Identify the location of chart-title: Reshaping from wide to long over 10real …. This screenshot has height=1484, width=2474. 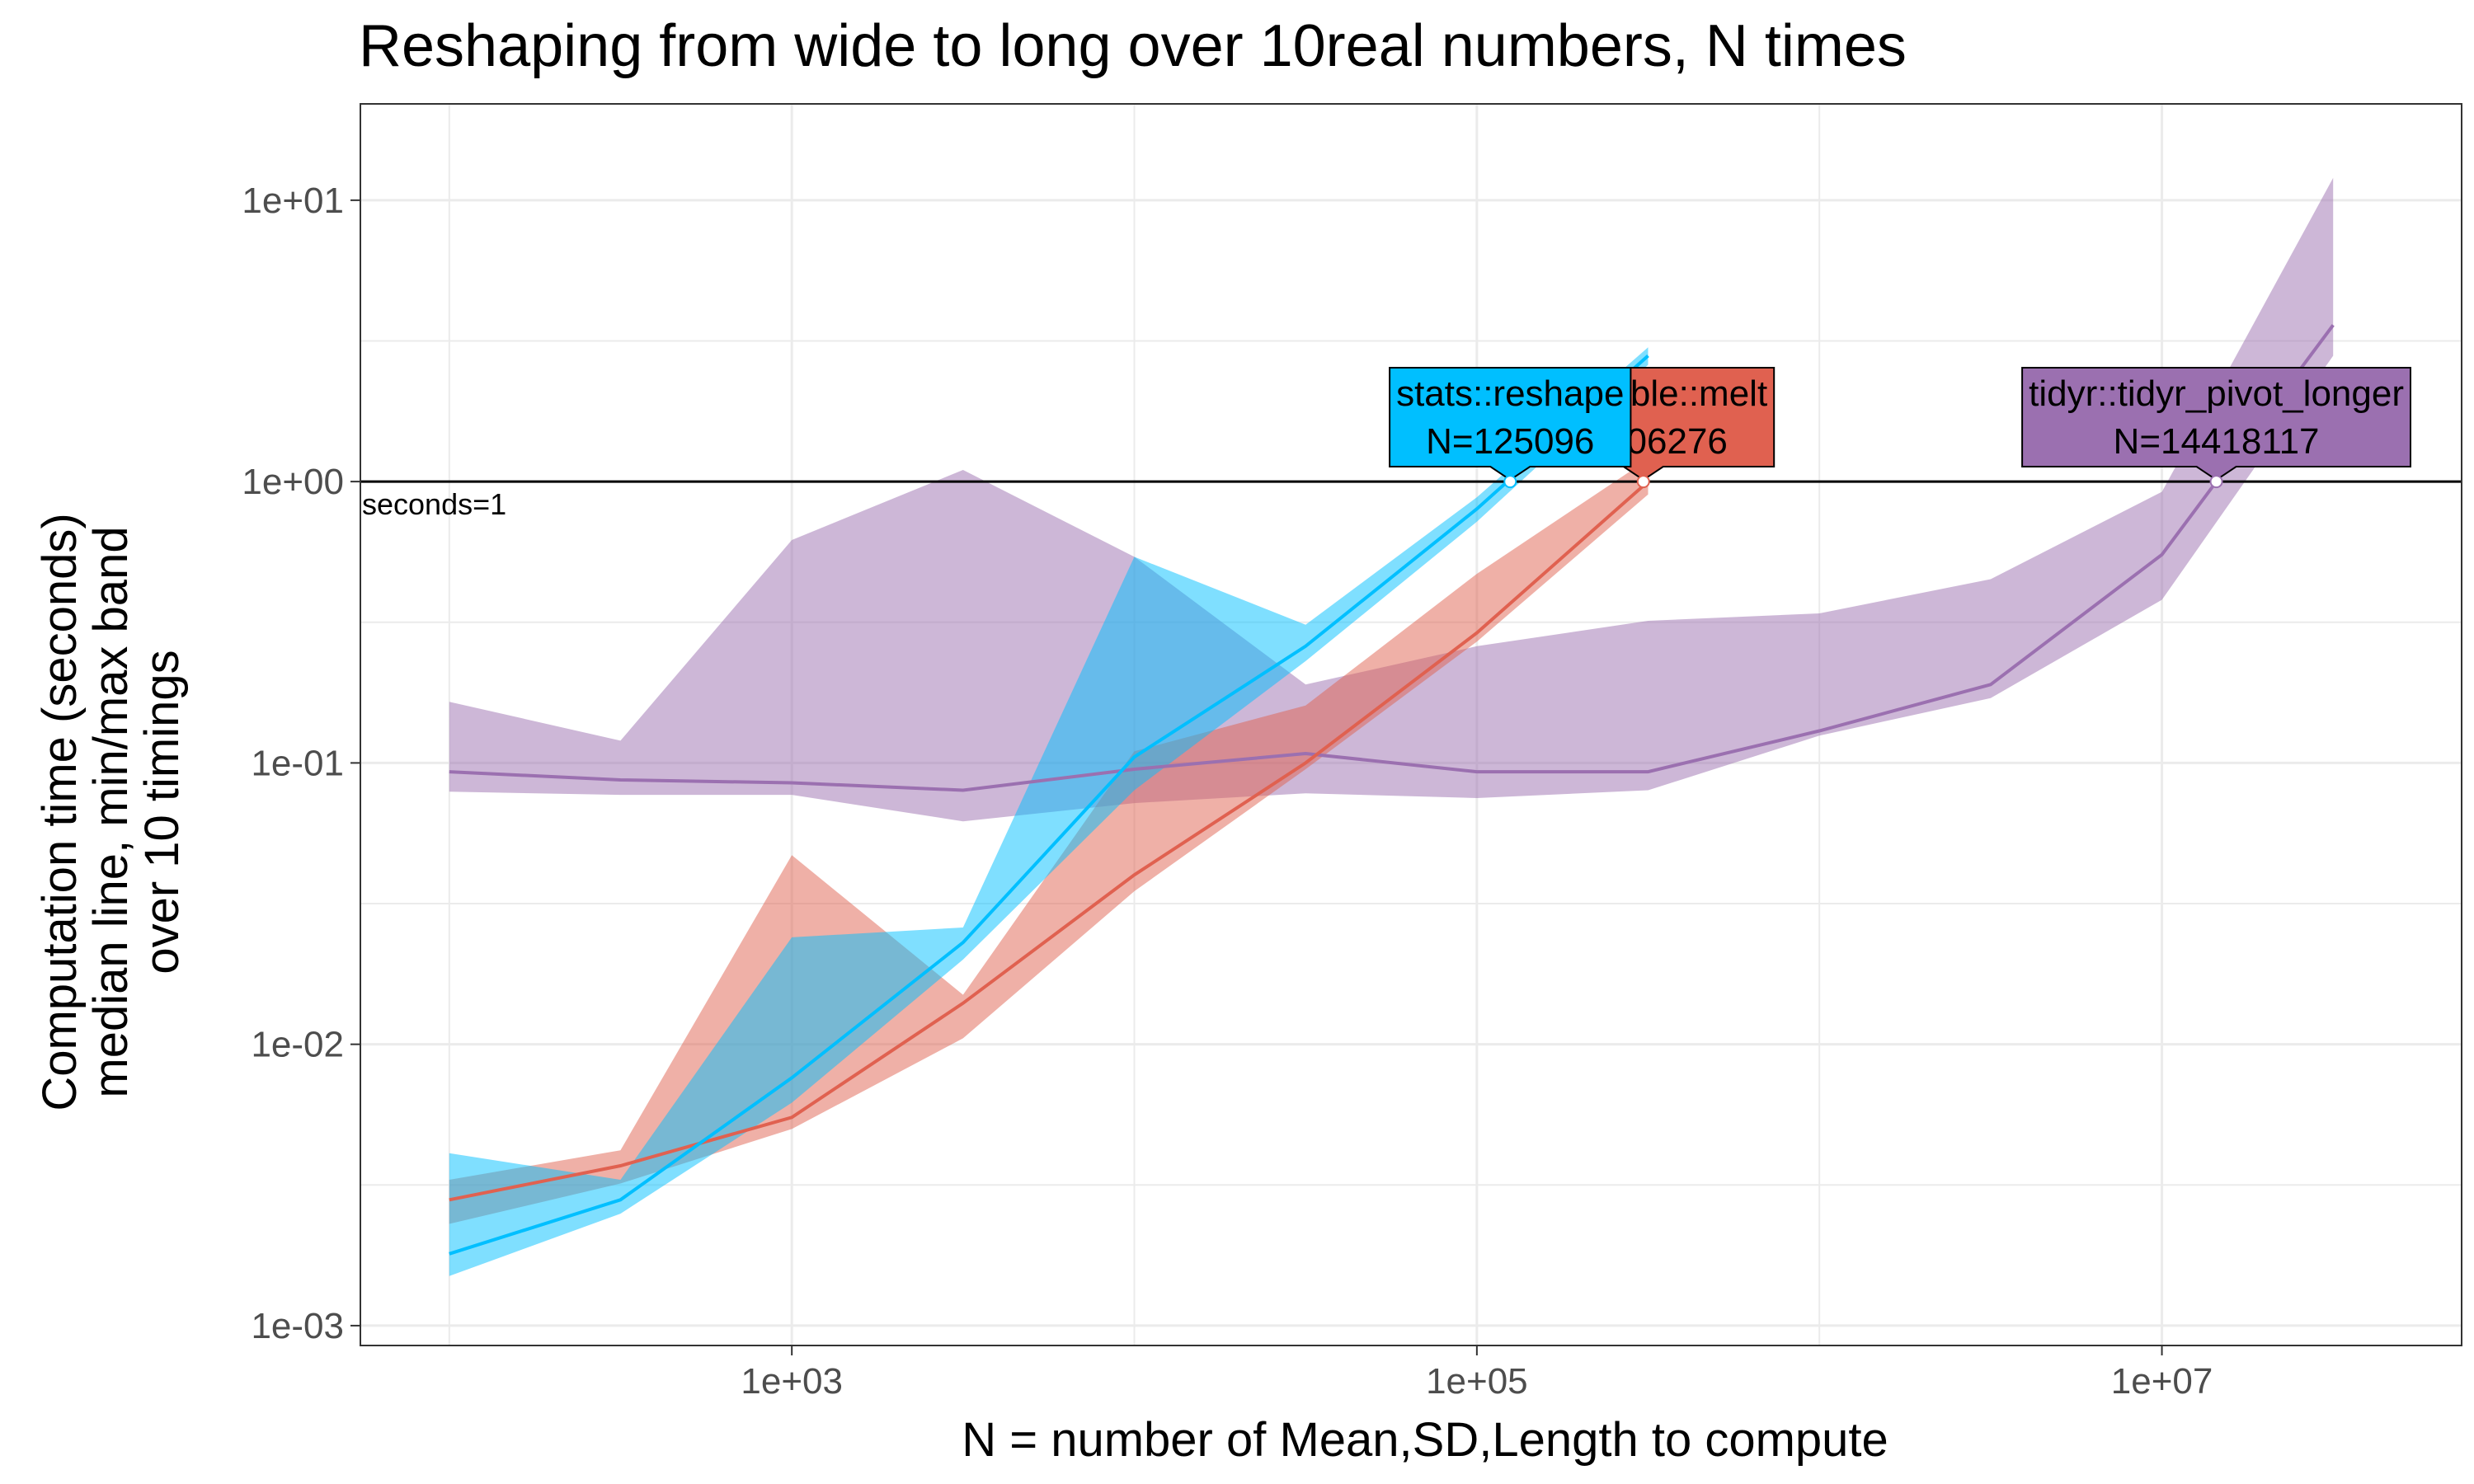
(1133, 46).